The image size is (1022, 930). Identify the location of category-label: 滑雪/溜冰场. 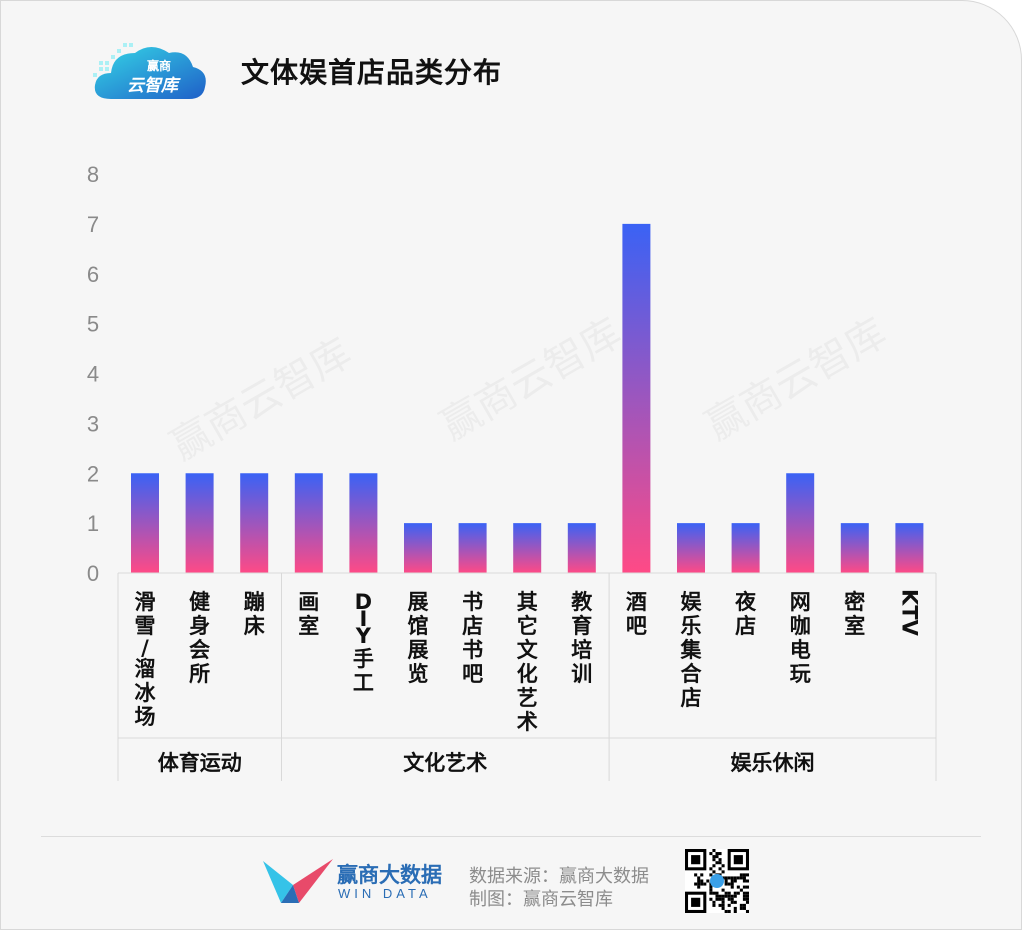
(146, 659).